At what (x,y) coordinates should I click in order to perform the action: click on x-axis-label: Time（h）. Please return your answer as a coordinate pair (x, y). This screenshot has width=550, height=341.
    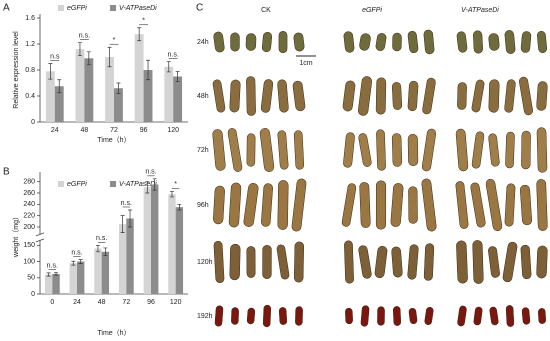
    Looking at the image, I should click on (113, 140).